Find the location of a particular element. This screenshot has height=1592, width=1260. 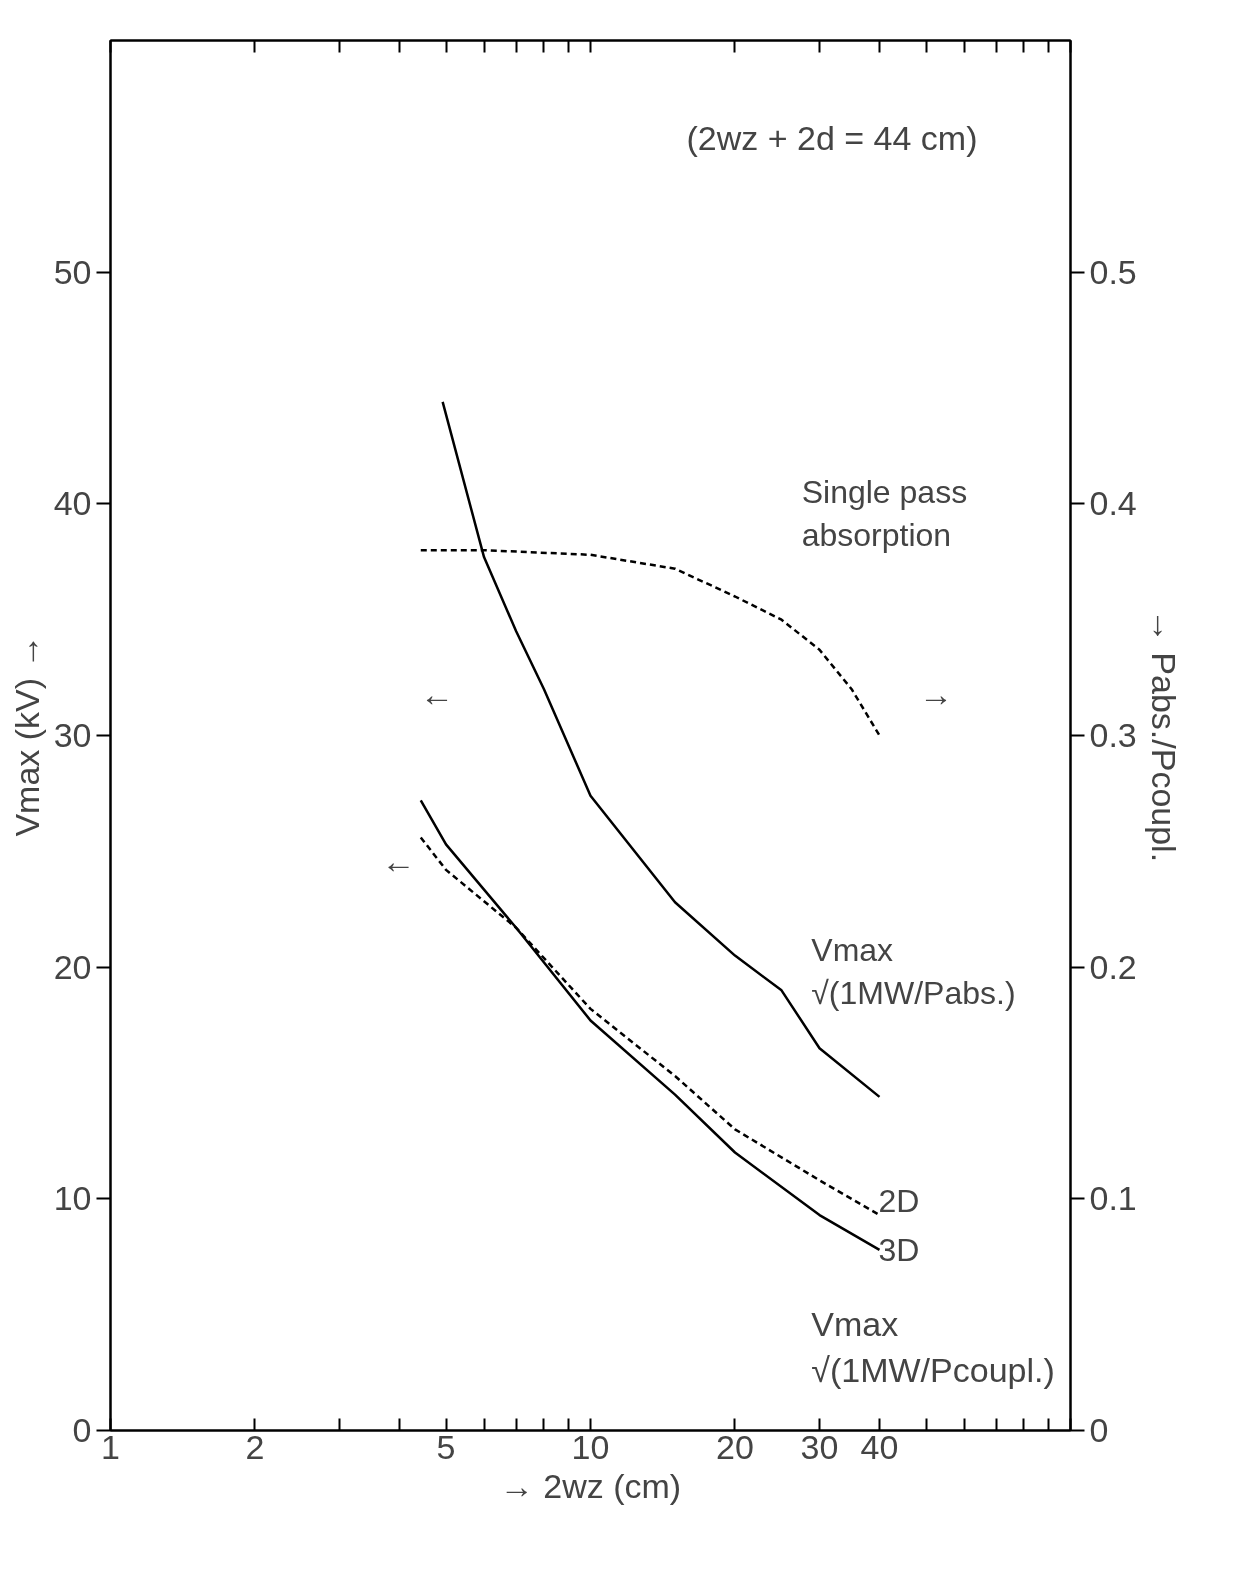

y2-tick-label: 0.4 is located at coordinates (1113, 503).